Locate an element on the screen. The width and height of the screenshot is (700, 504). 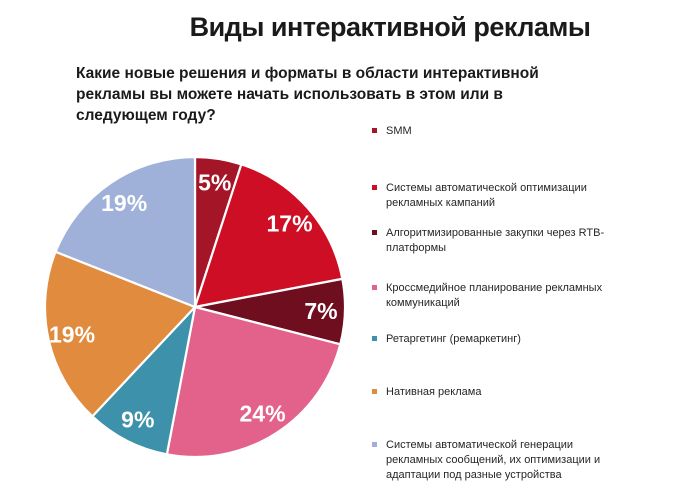
legend-swatch-crossmedia-planning is located at coordinates (374, 287).